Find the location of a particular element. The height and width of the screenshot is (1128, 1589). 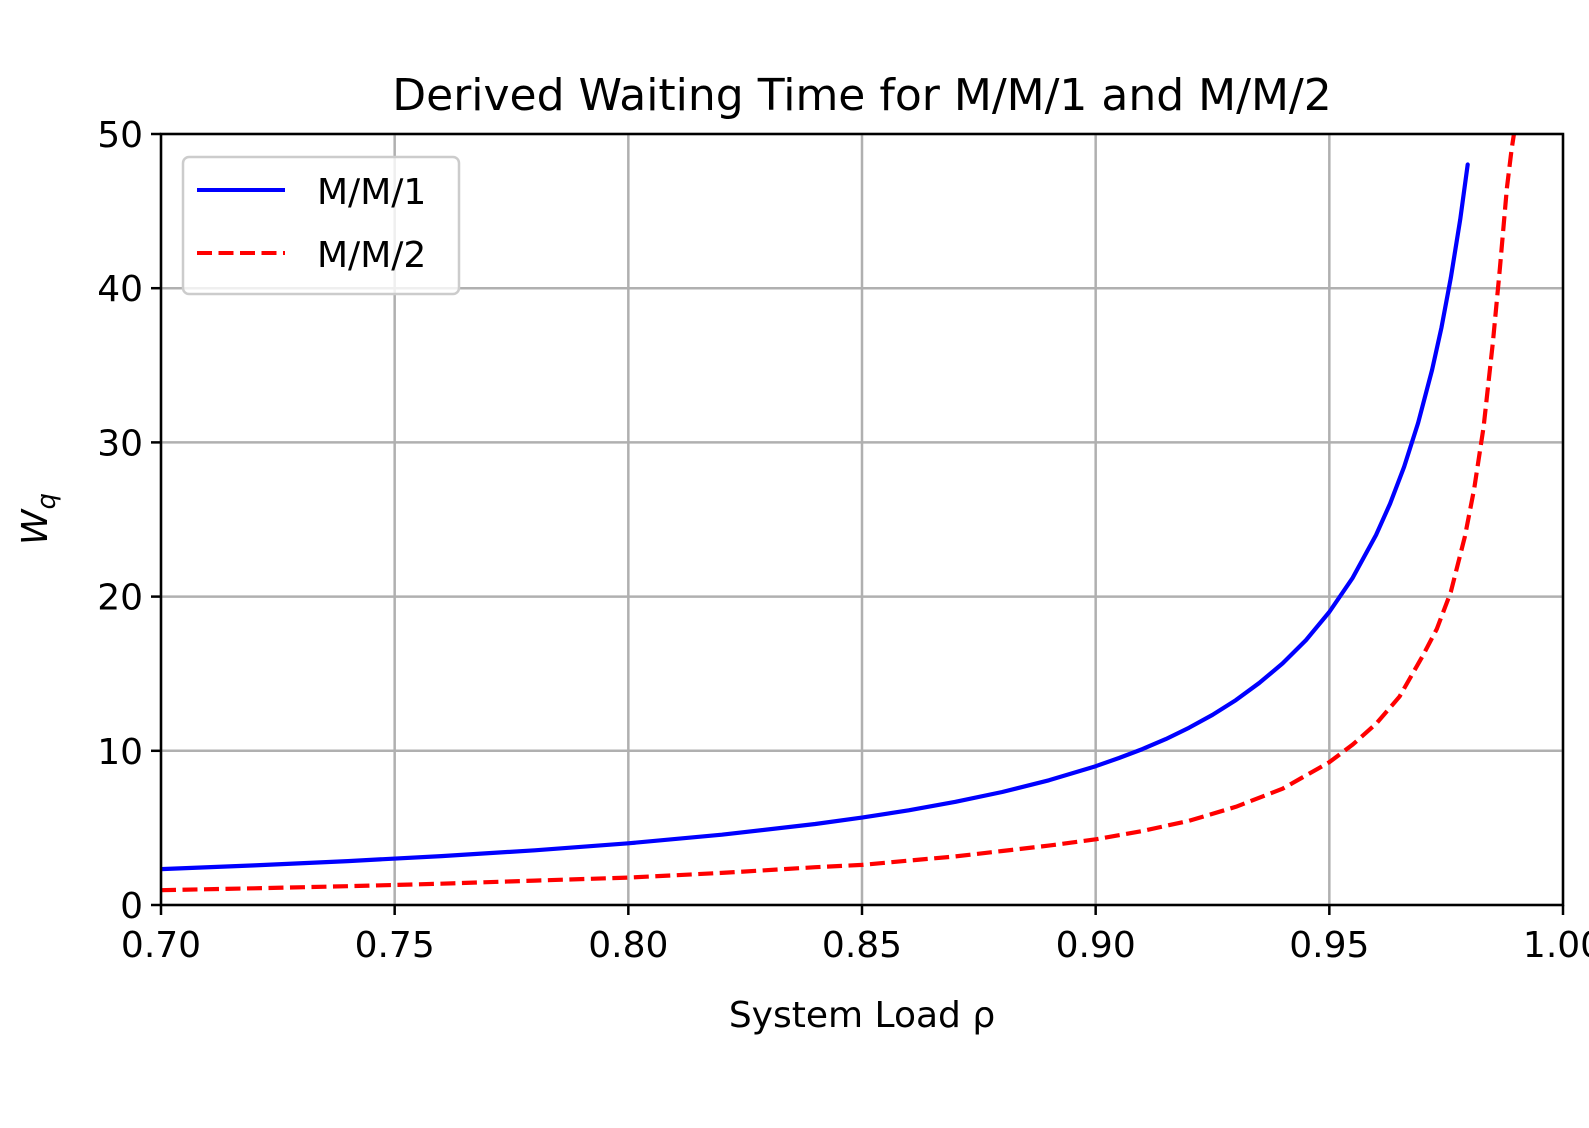

y-tick-label: 0 is located at coordinates (131, 906).